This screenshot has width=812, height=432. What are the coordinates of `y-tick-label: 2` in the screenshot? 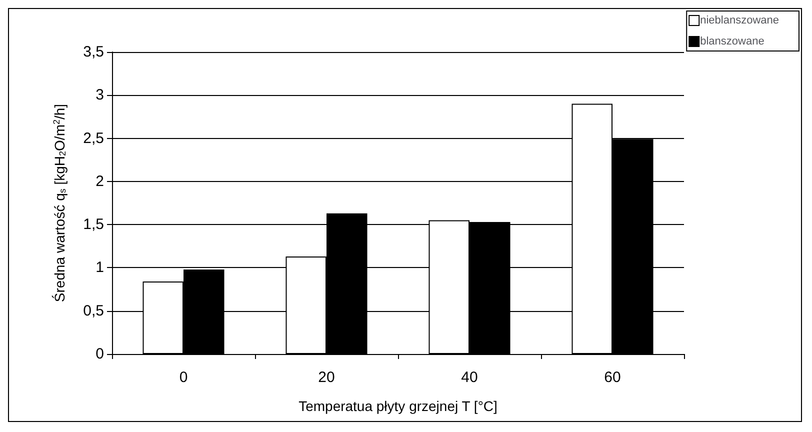 It's located at (100, 181).